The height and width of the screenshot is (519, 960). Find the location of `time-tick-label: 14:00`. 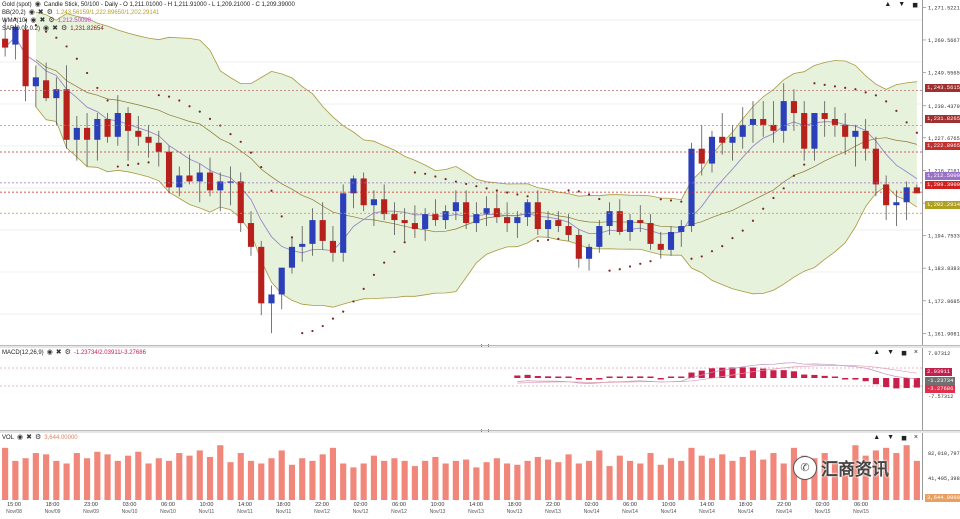

time-tick-label: 14:00 is located at coordinates (707, 505).